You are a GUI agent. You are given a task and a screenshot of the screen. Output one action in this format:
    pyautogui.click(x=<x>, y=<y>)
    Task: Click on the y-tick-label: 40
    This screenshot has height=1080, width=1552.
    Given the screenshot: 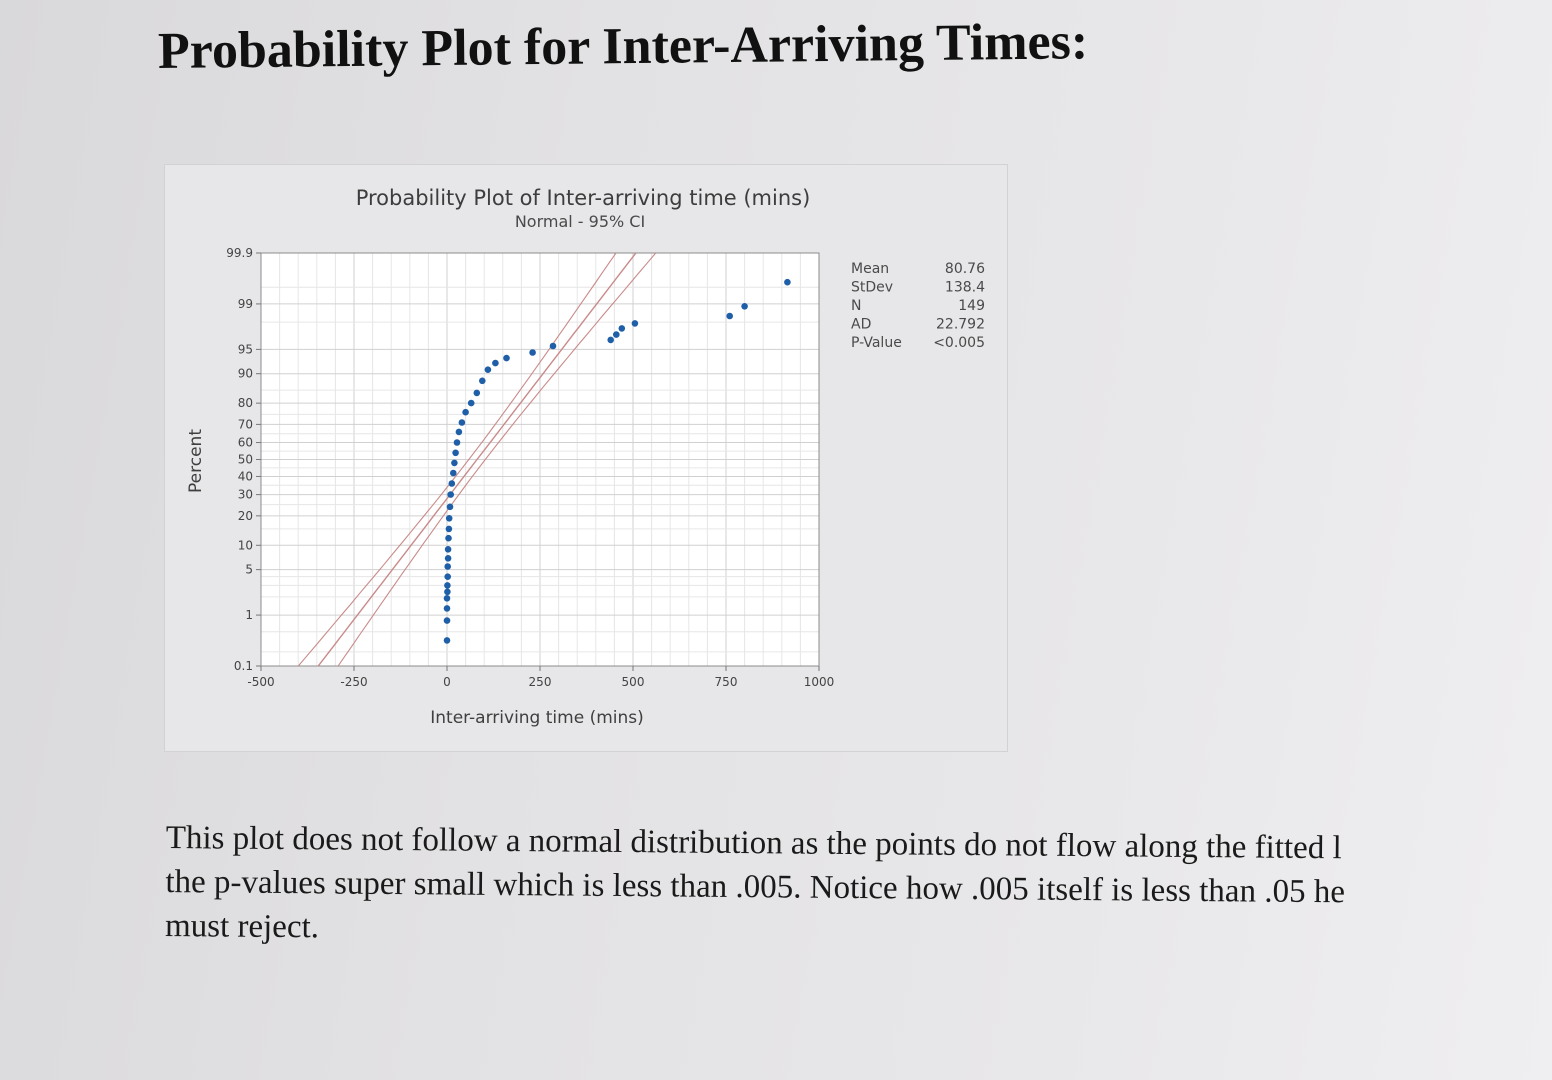 What is the action you would take?
    pyautogui.click(x=245, y=476)
    